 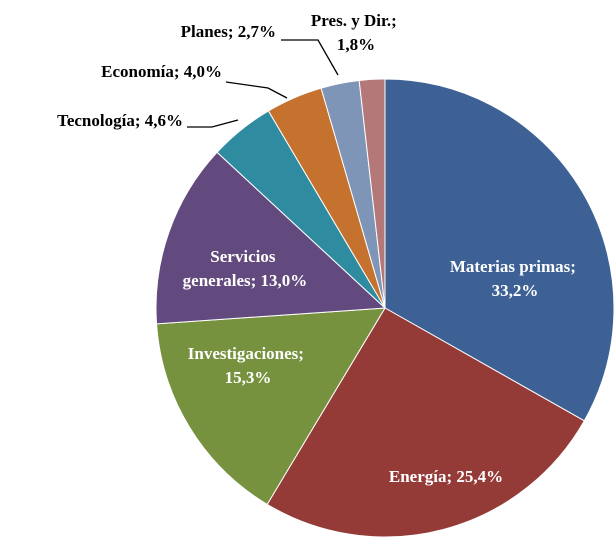 I want to click on data-label: Pres. y Dir.; 1,8%, so click(x=356, y=32).